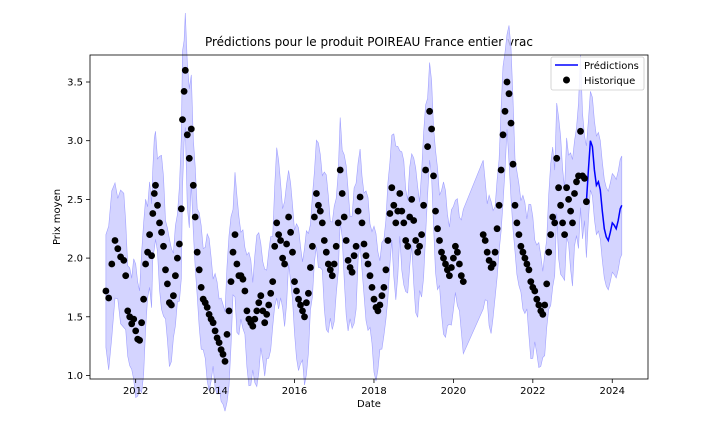  Describe the element at coordinates (75, 376) in the screenshot. I see `y-tick-label: 1.0` at that location.